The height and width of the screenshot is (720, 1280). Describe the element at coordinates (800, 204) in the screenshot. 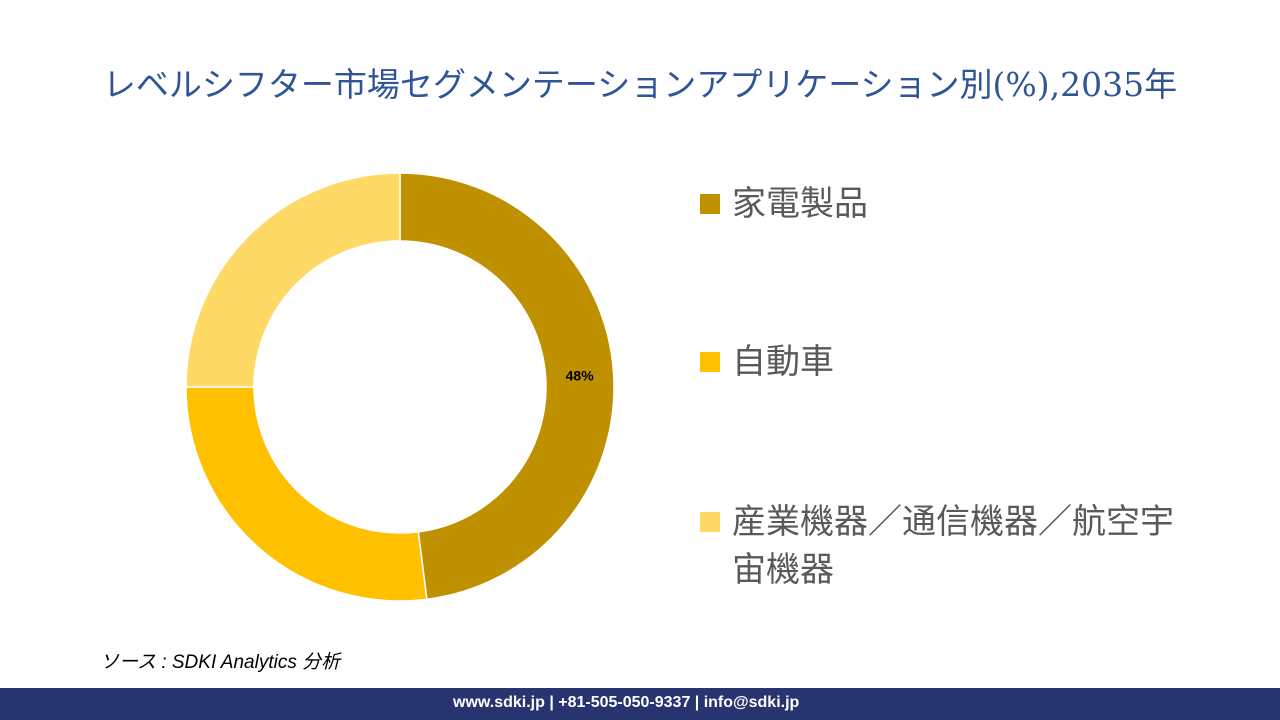

I see `legend-label: 家電製品` at that location.